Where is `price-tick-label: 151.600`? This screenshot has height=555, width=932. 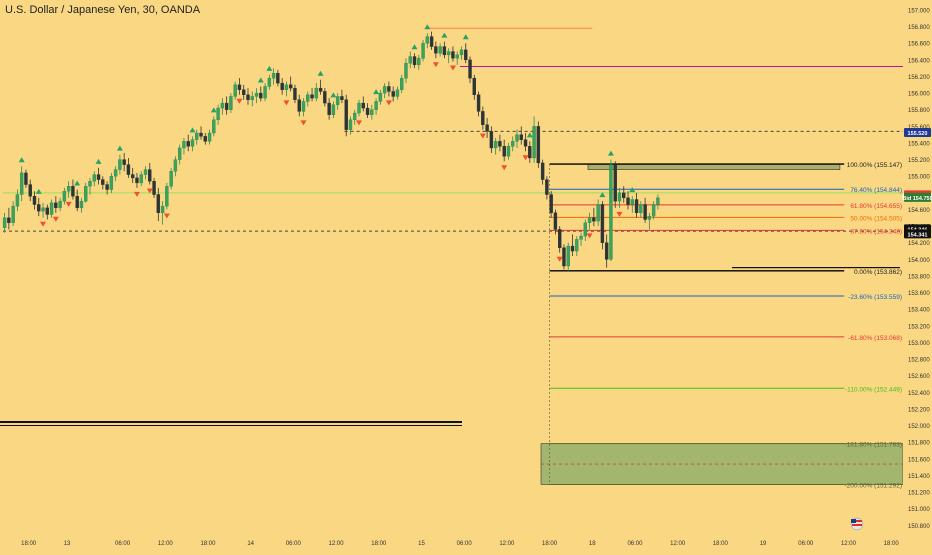
price-tick-label: 151.600 is located at coordinates (919, 460).